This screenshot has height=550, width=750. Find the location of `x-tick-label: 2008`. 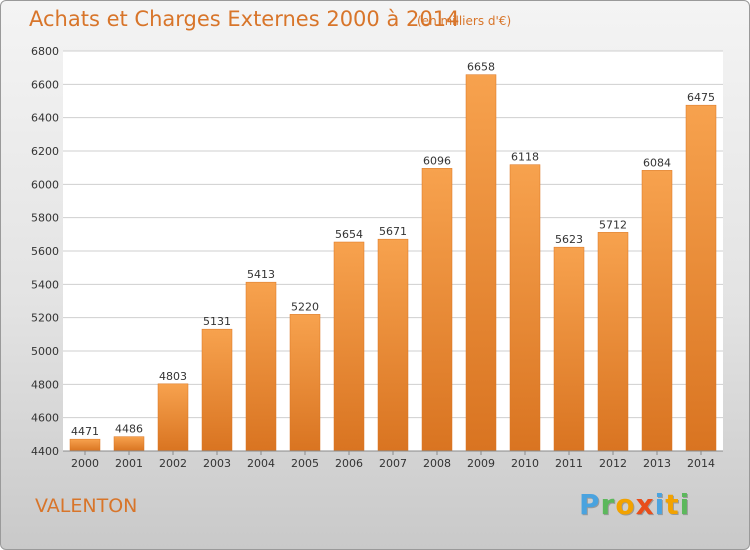

x-tick-label: 2008 is located at coordinates (437, 463).